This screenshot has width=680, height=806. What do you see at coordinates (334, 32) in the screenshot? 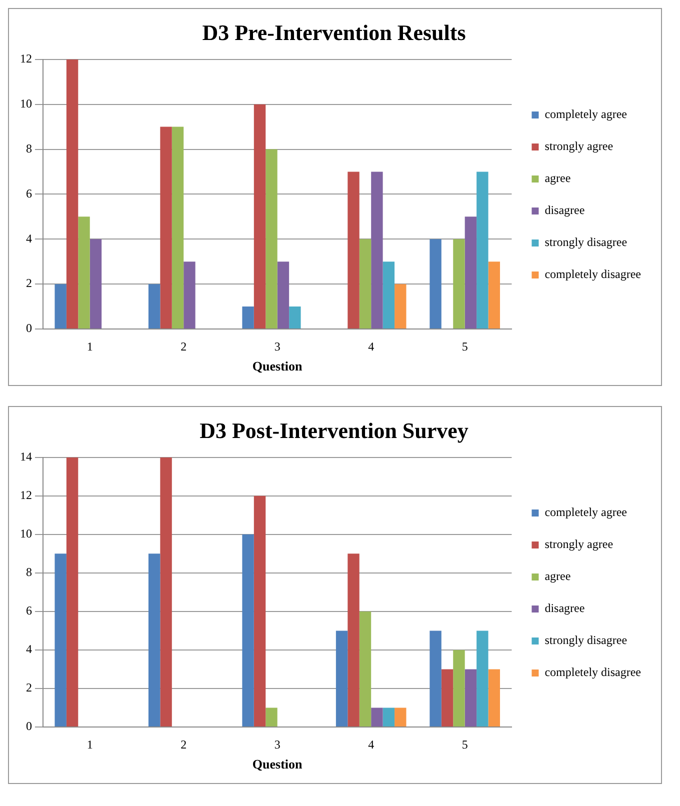
I see `chart-title: D3 Pre-Intervention Results` at bounding box center [334, 32].